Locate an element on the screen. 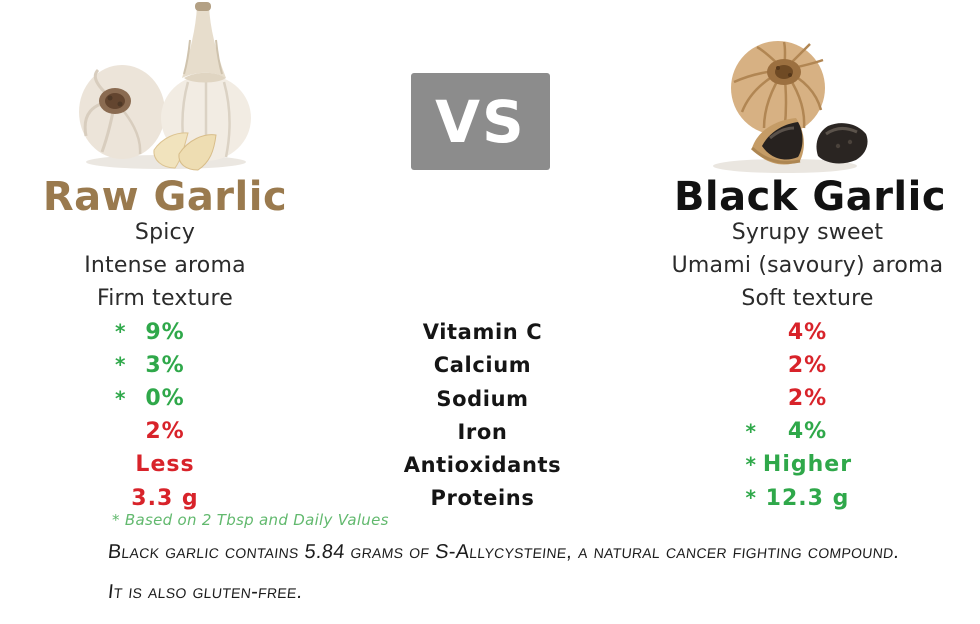 Image resolution: width=980 pixels, height=624 pixels. nutrient-right-value: * 12.3 g is located at coordinates (797, 498).